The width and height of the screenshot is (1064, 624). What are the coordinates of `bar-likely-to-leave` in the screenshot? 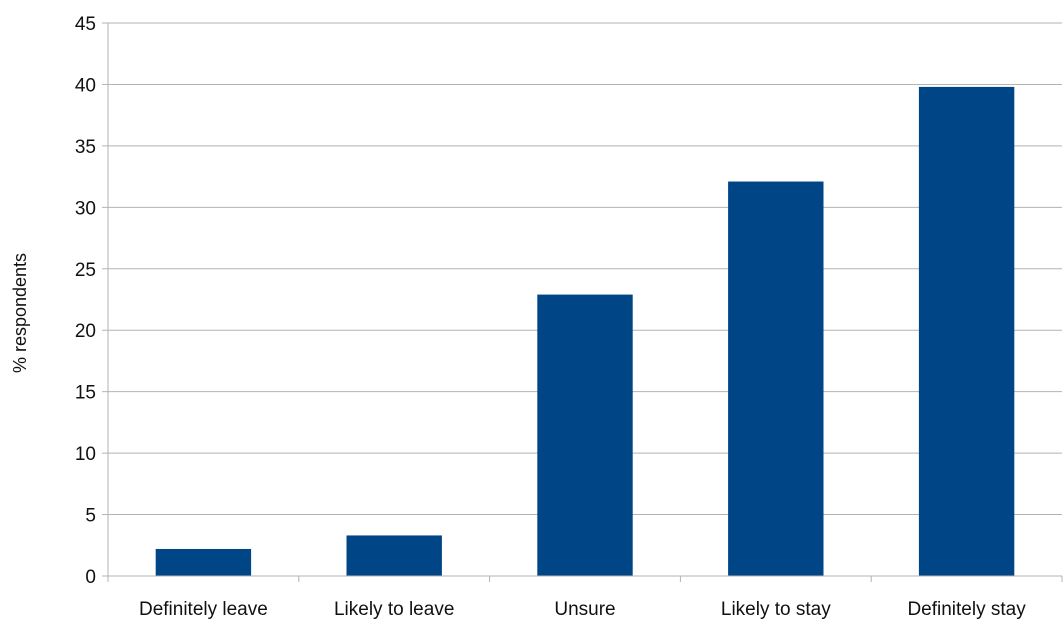 It's located at (394, 555).